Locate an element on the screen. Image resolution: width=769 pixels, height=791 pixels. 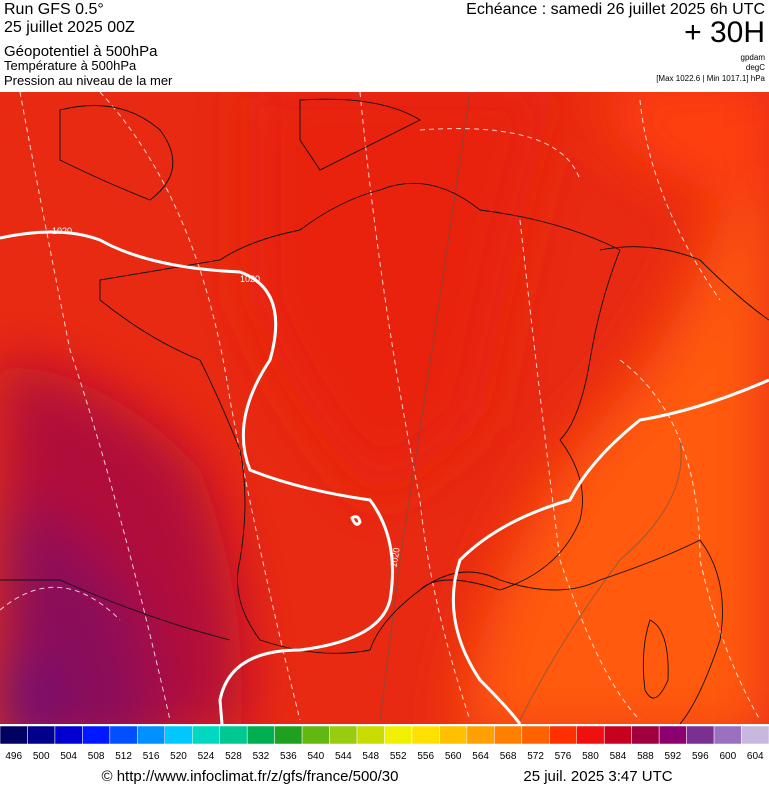
colorbar-label: 528 is located at coordinates (233, 756).